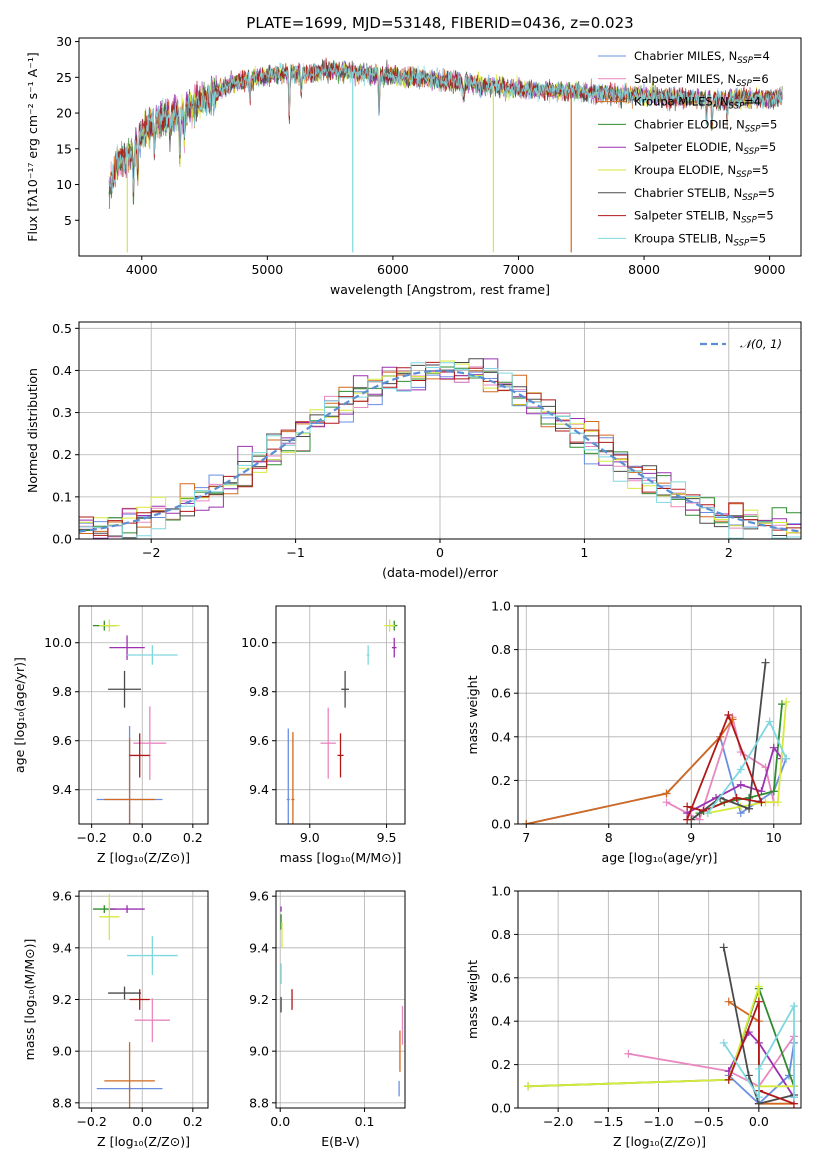 This screenshot has width=819, height=1170. Describe the element at coordinates (62, 1102) in the screenshot. I see `y-tick-label: 8.8` at that location.